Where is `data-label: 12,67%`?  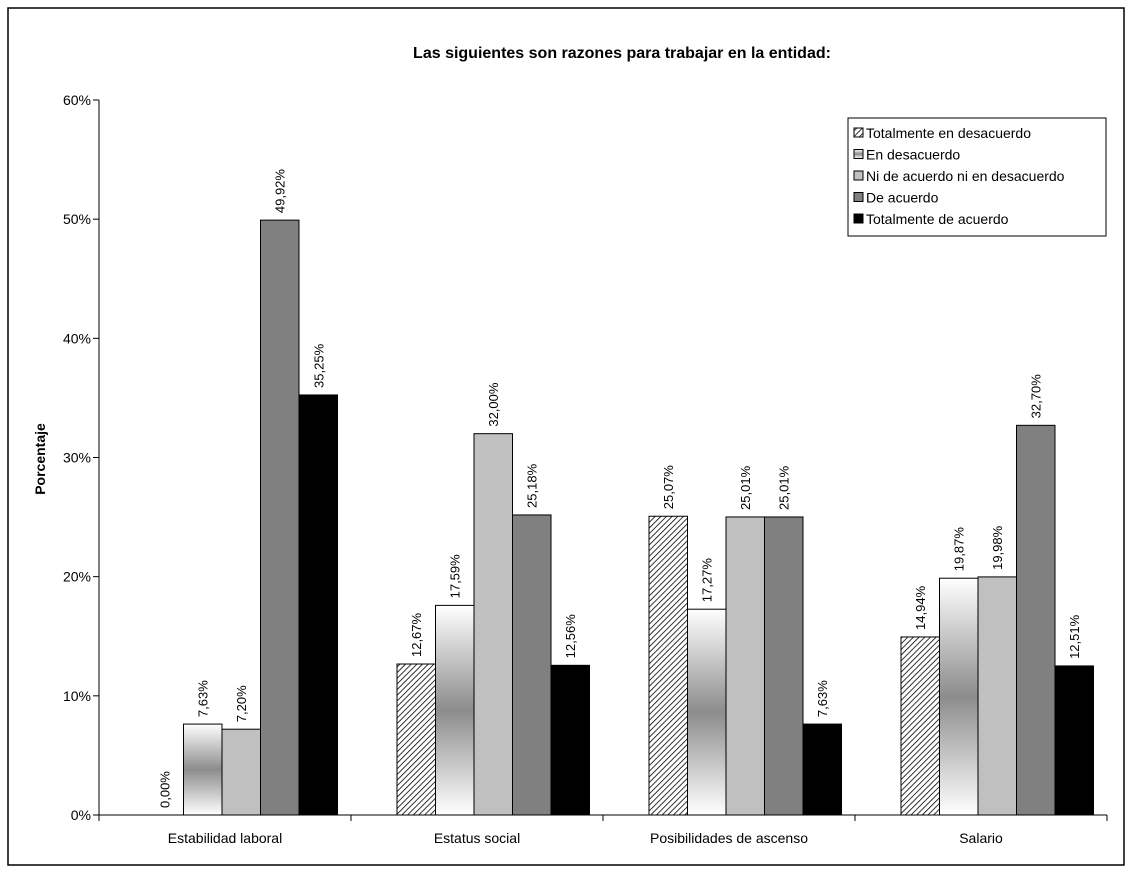 data-label: 12,67% is located at coordinates (416, 634).